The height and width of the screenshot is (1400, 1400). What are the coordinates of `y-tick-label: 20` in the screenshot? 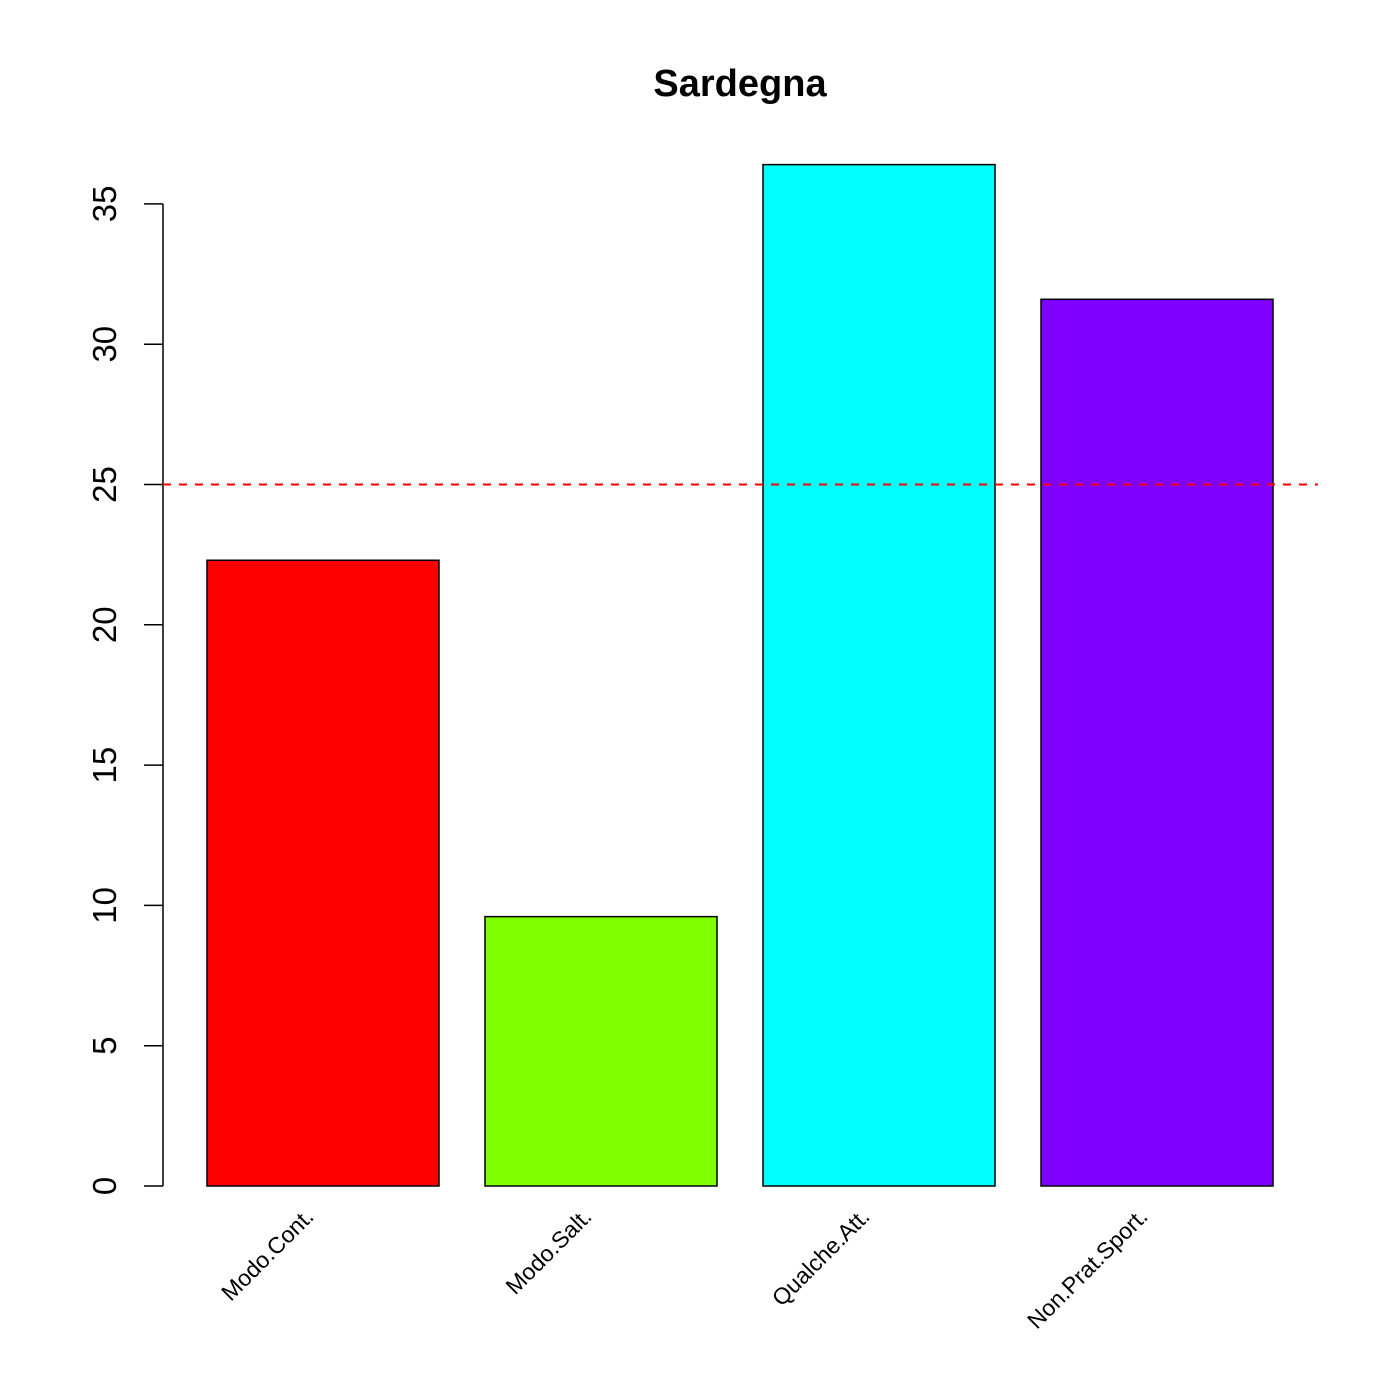 It's located at (104, 624).